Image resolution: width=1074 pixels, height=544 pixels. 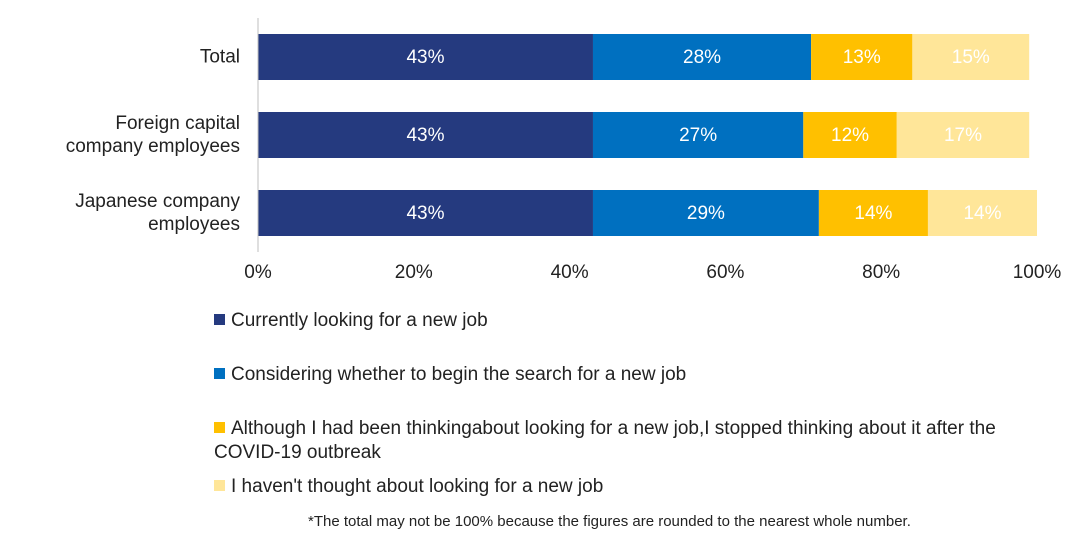 I want to click on data-label: 15%, so click(x=971, y=57).